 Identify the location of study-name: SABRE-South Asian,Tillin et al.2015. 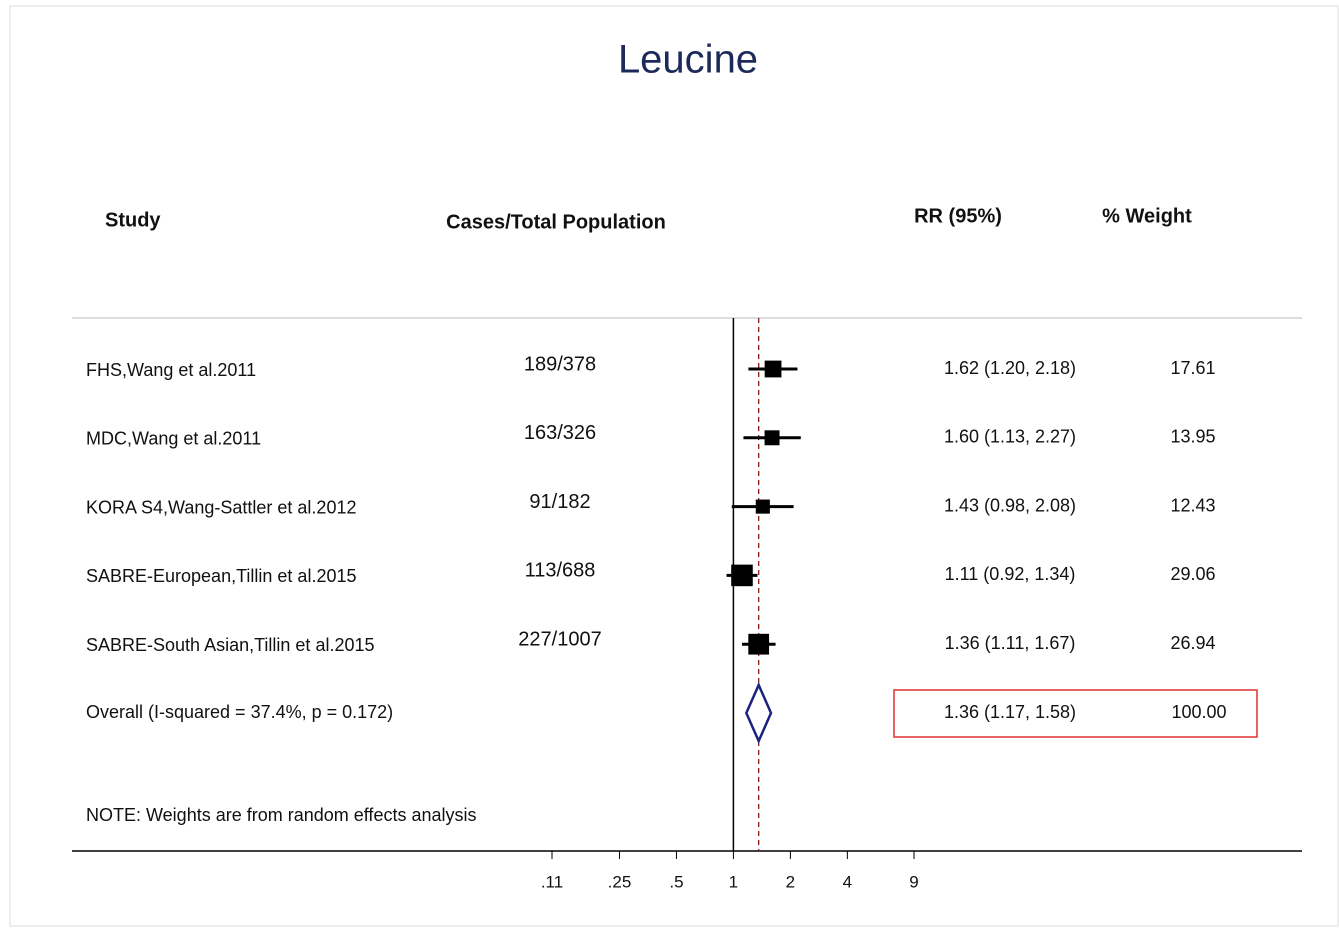
(230, 645).